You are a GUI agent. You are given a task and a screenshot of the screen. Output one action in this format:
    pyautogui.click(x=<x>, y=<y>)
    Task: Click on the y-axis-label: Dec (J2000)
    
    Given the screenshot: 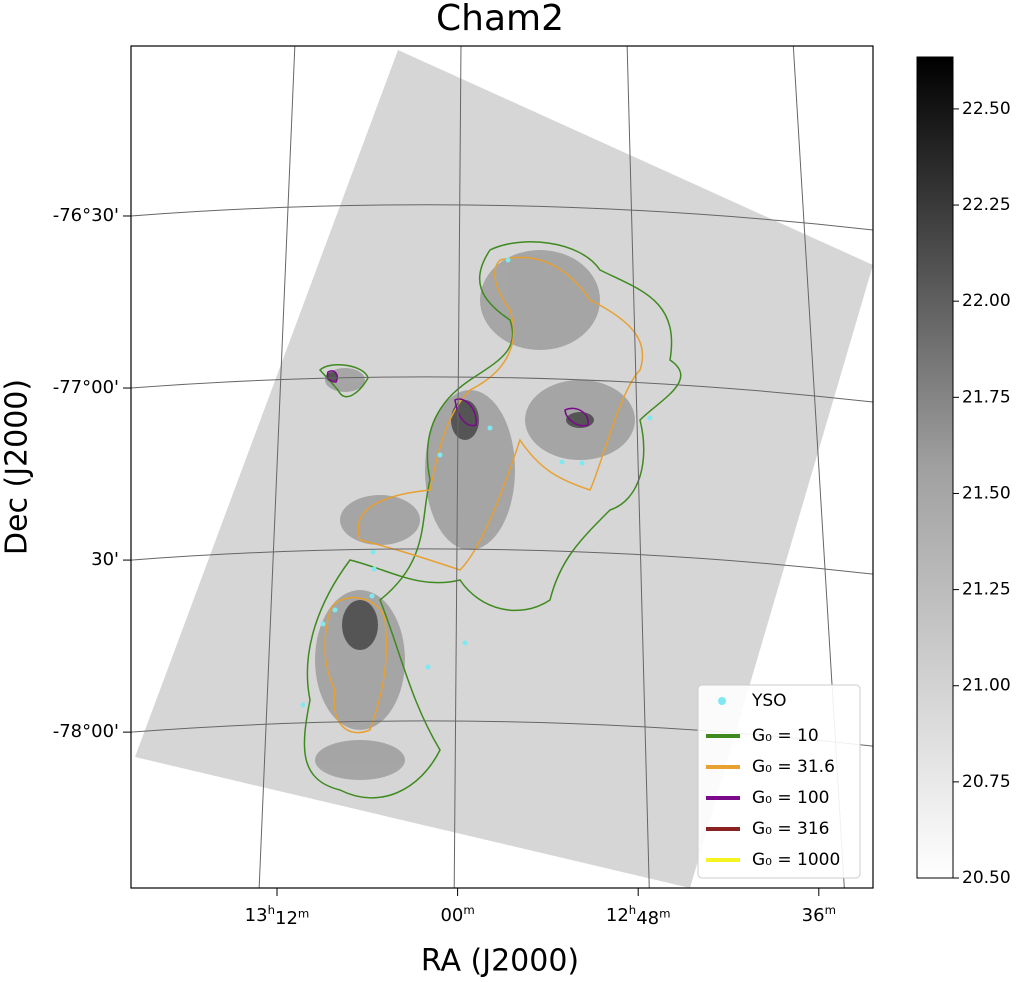 What is the action you would take?
    pyautogui.click(x=17, y=467)
    